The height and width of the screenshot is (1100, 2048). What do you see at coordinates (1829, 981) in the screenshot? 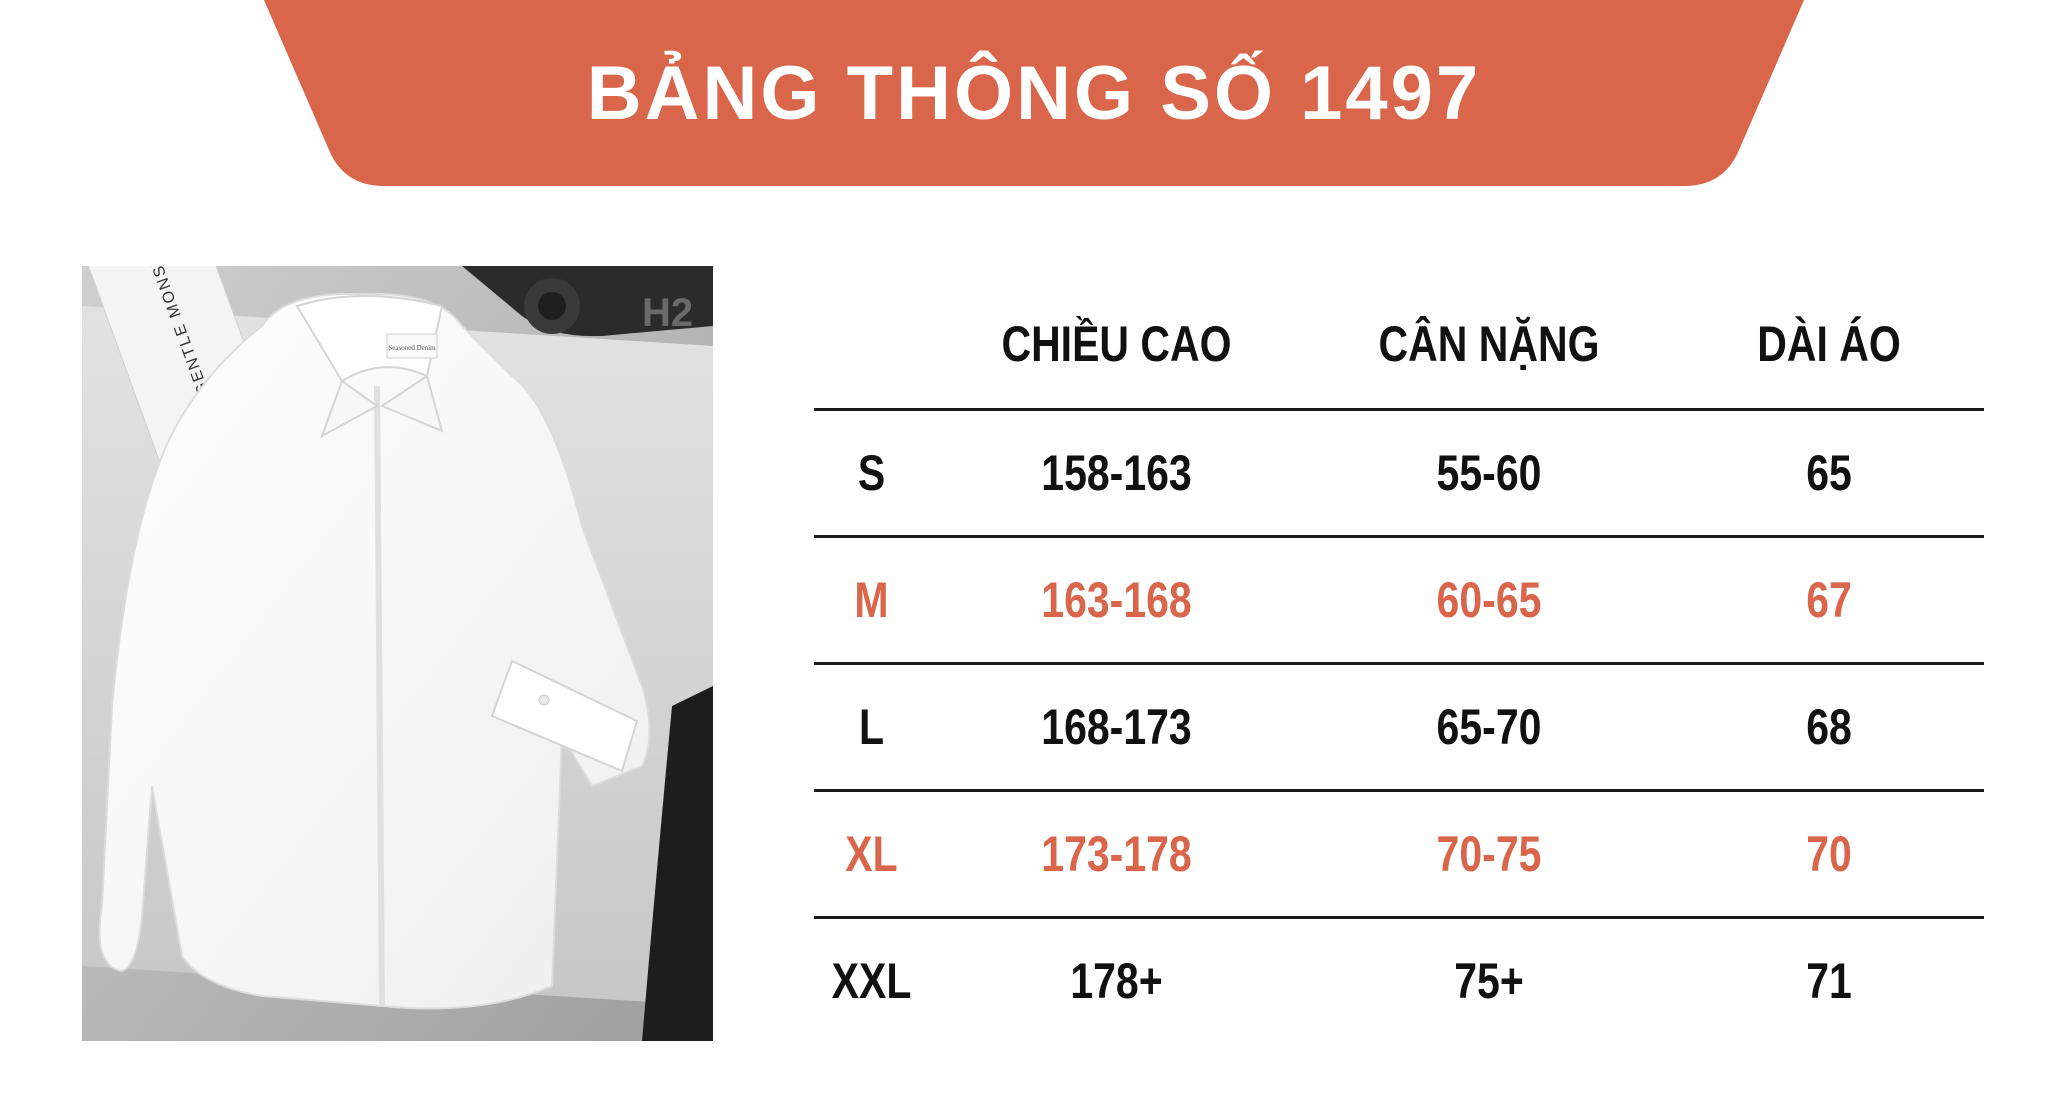
I see `length-cell: 71` at bounding box center [1829, 981].